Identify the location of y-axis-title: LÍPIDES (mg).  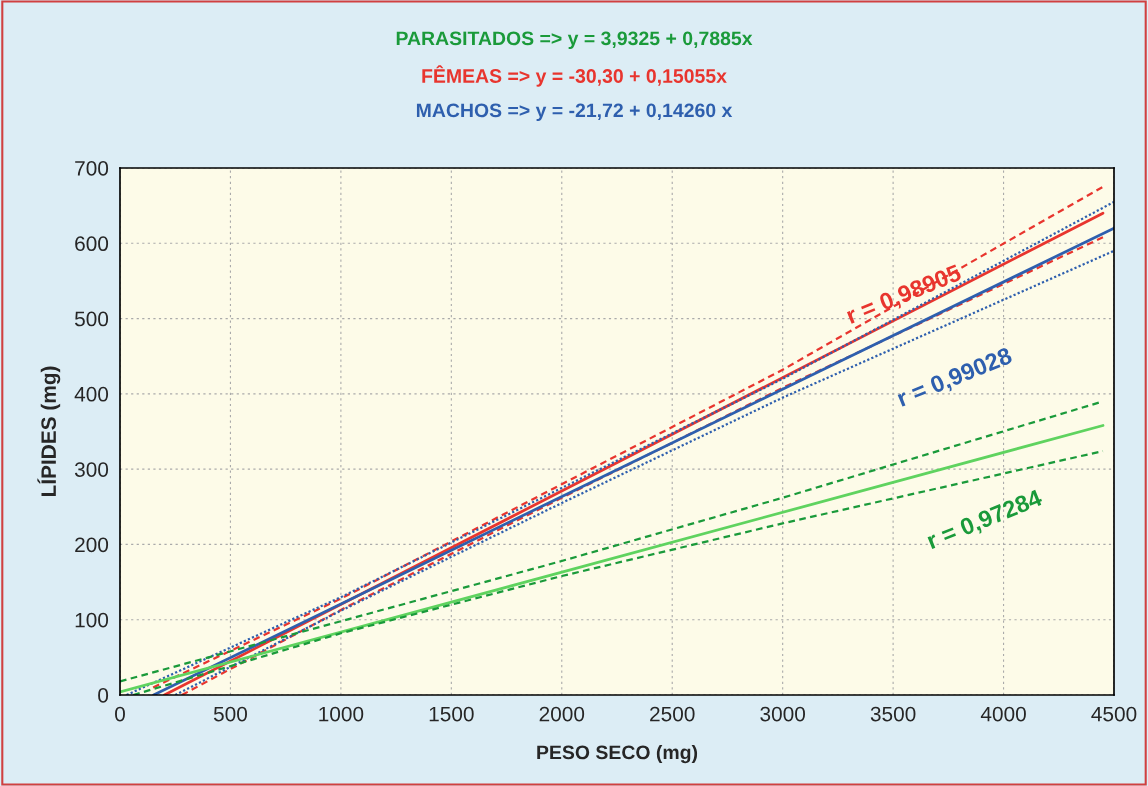
(49, 431).